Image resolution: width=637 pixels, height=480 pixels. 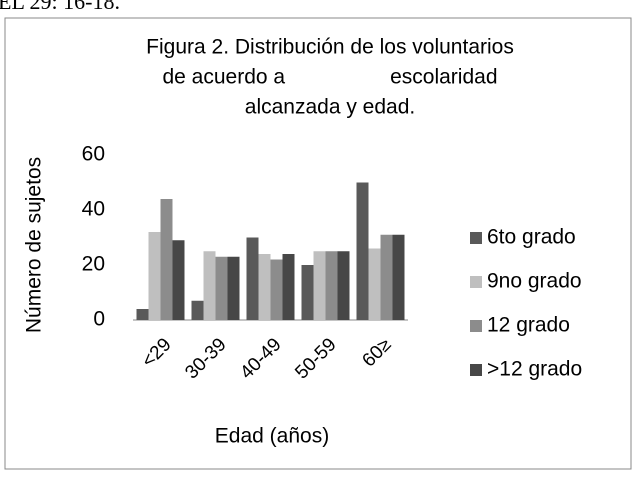 What do you see at coordinates (272, 436) in the screenshot?
I see `x-axis-label: Edad (años)` at bounding box center [272, 436].